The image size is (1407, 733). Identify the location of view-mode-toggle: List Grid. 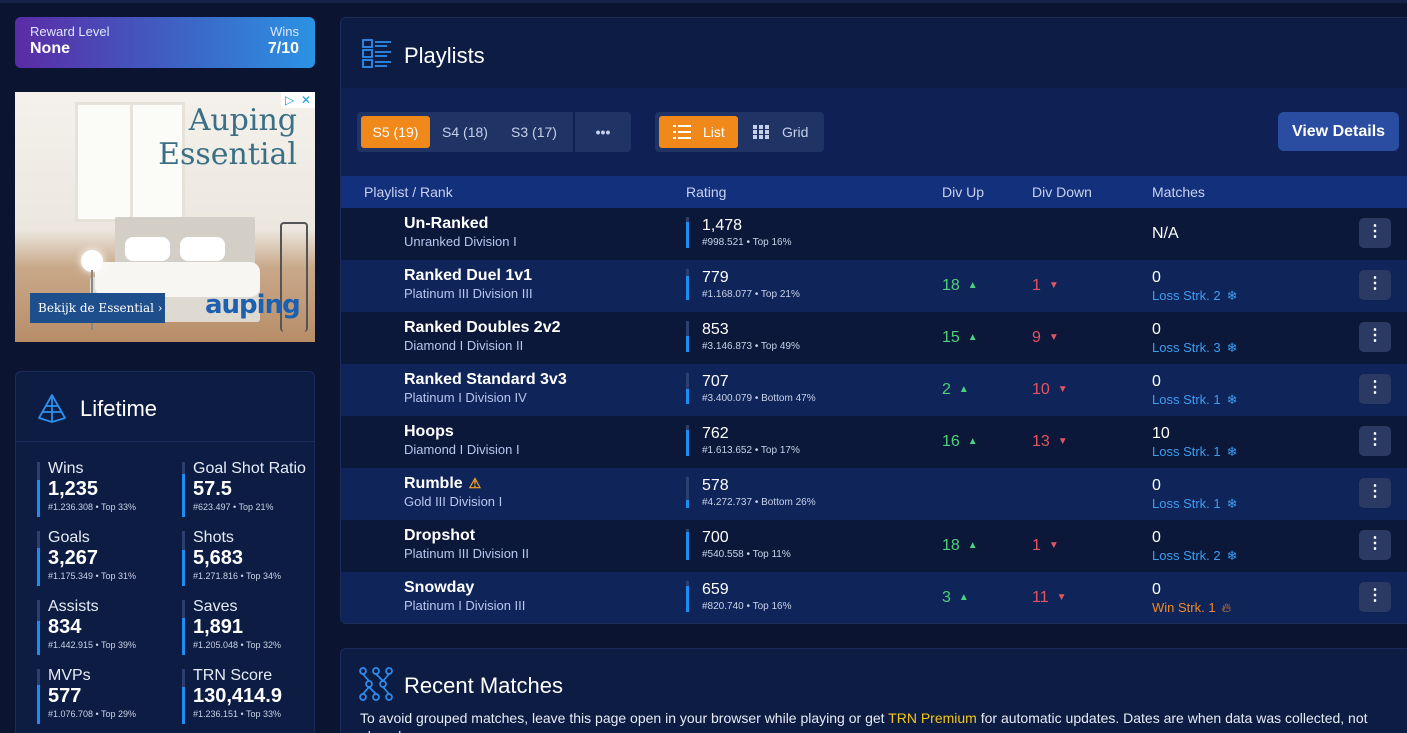
(739, 132).